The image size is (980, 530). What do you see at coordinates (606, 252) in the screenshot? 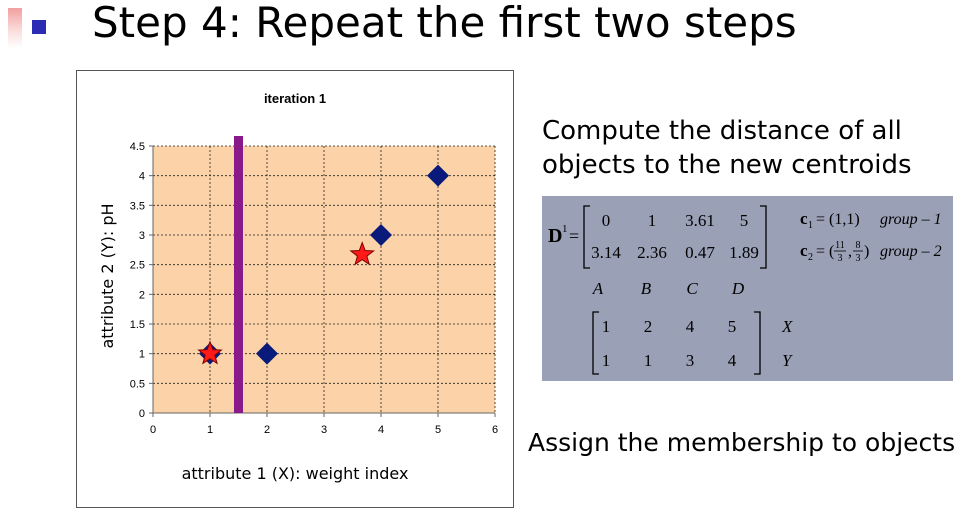
I see `matrix-cell: 3.14` at bounding box center [606, 252].